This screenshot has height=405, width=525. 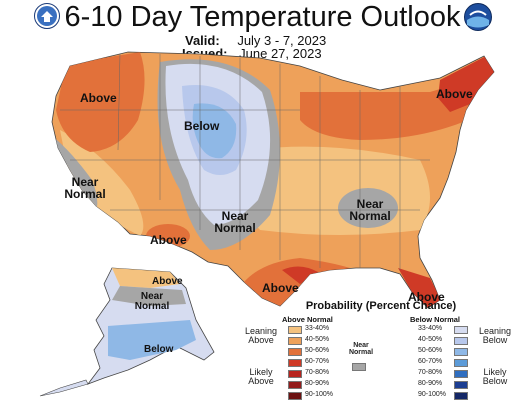 I want to click on legend-above-range: 80-90%, so click(x=317, y=383).